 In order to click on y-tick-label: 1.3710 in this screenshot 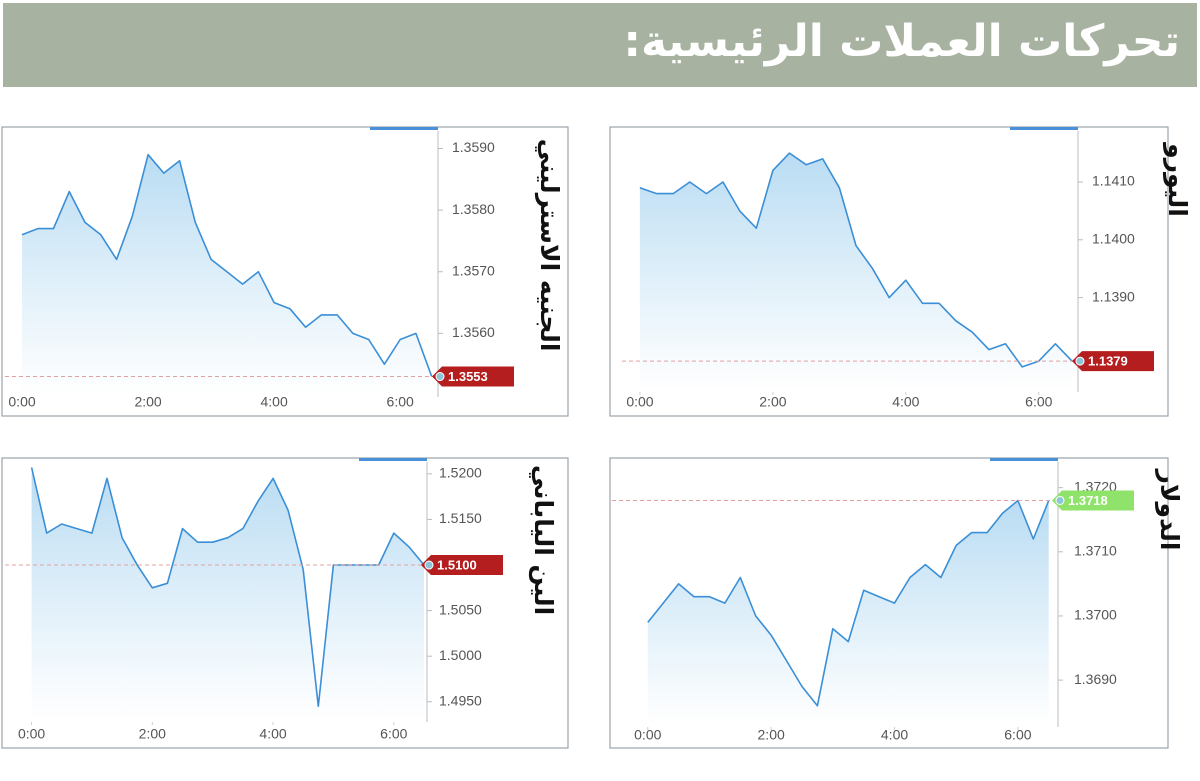, I will do `click(1095, 551)`.